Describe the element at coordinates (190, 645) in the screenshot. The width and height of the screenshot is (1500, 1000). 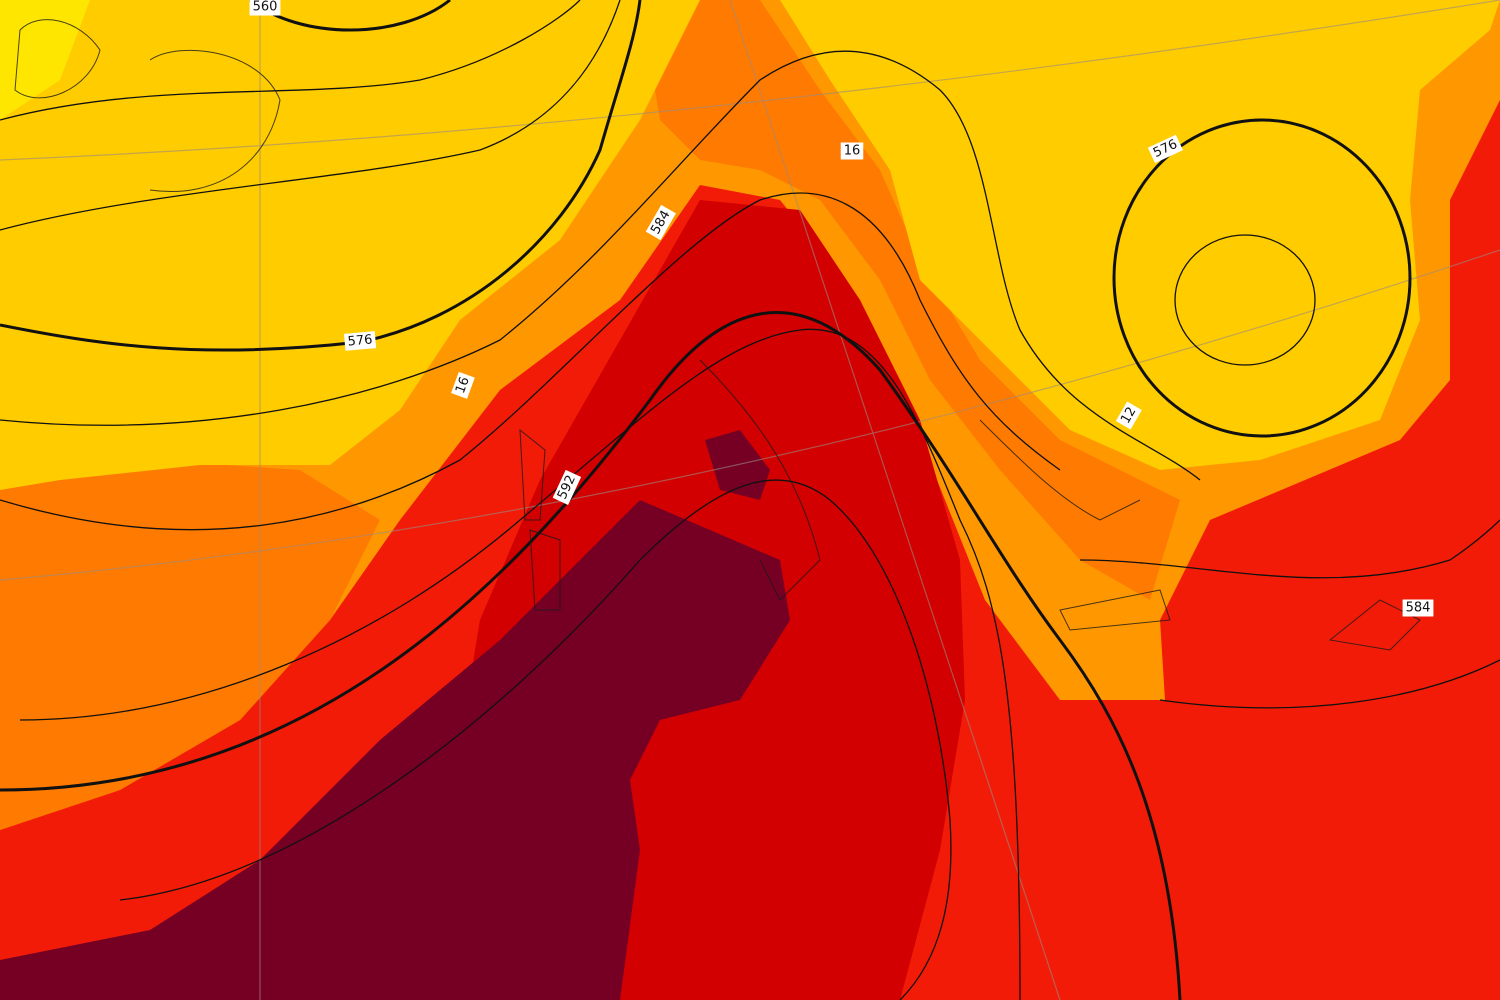
I see `dark-orange-area` at that location.